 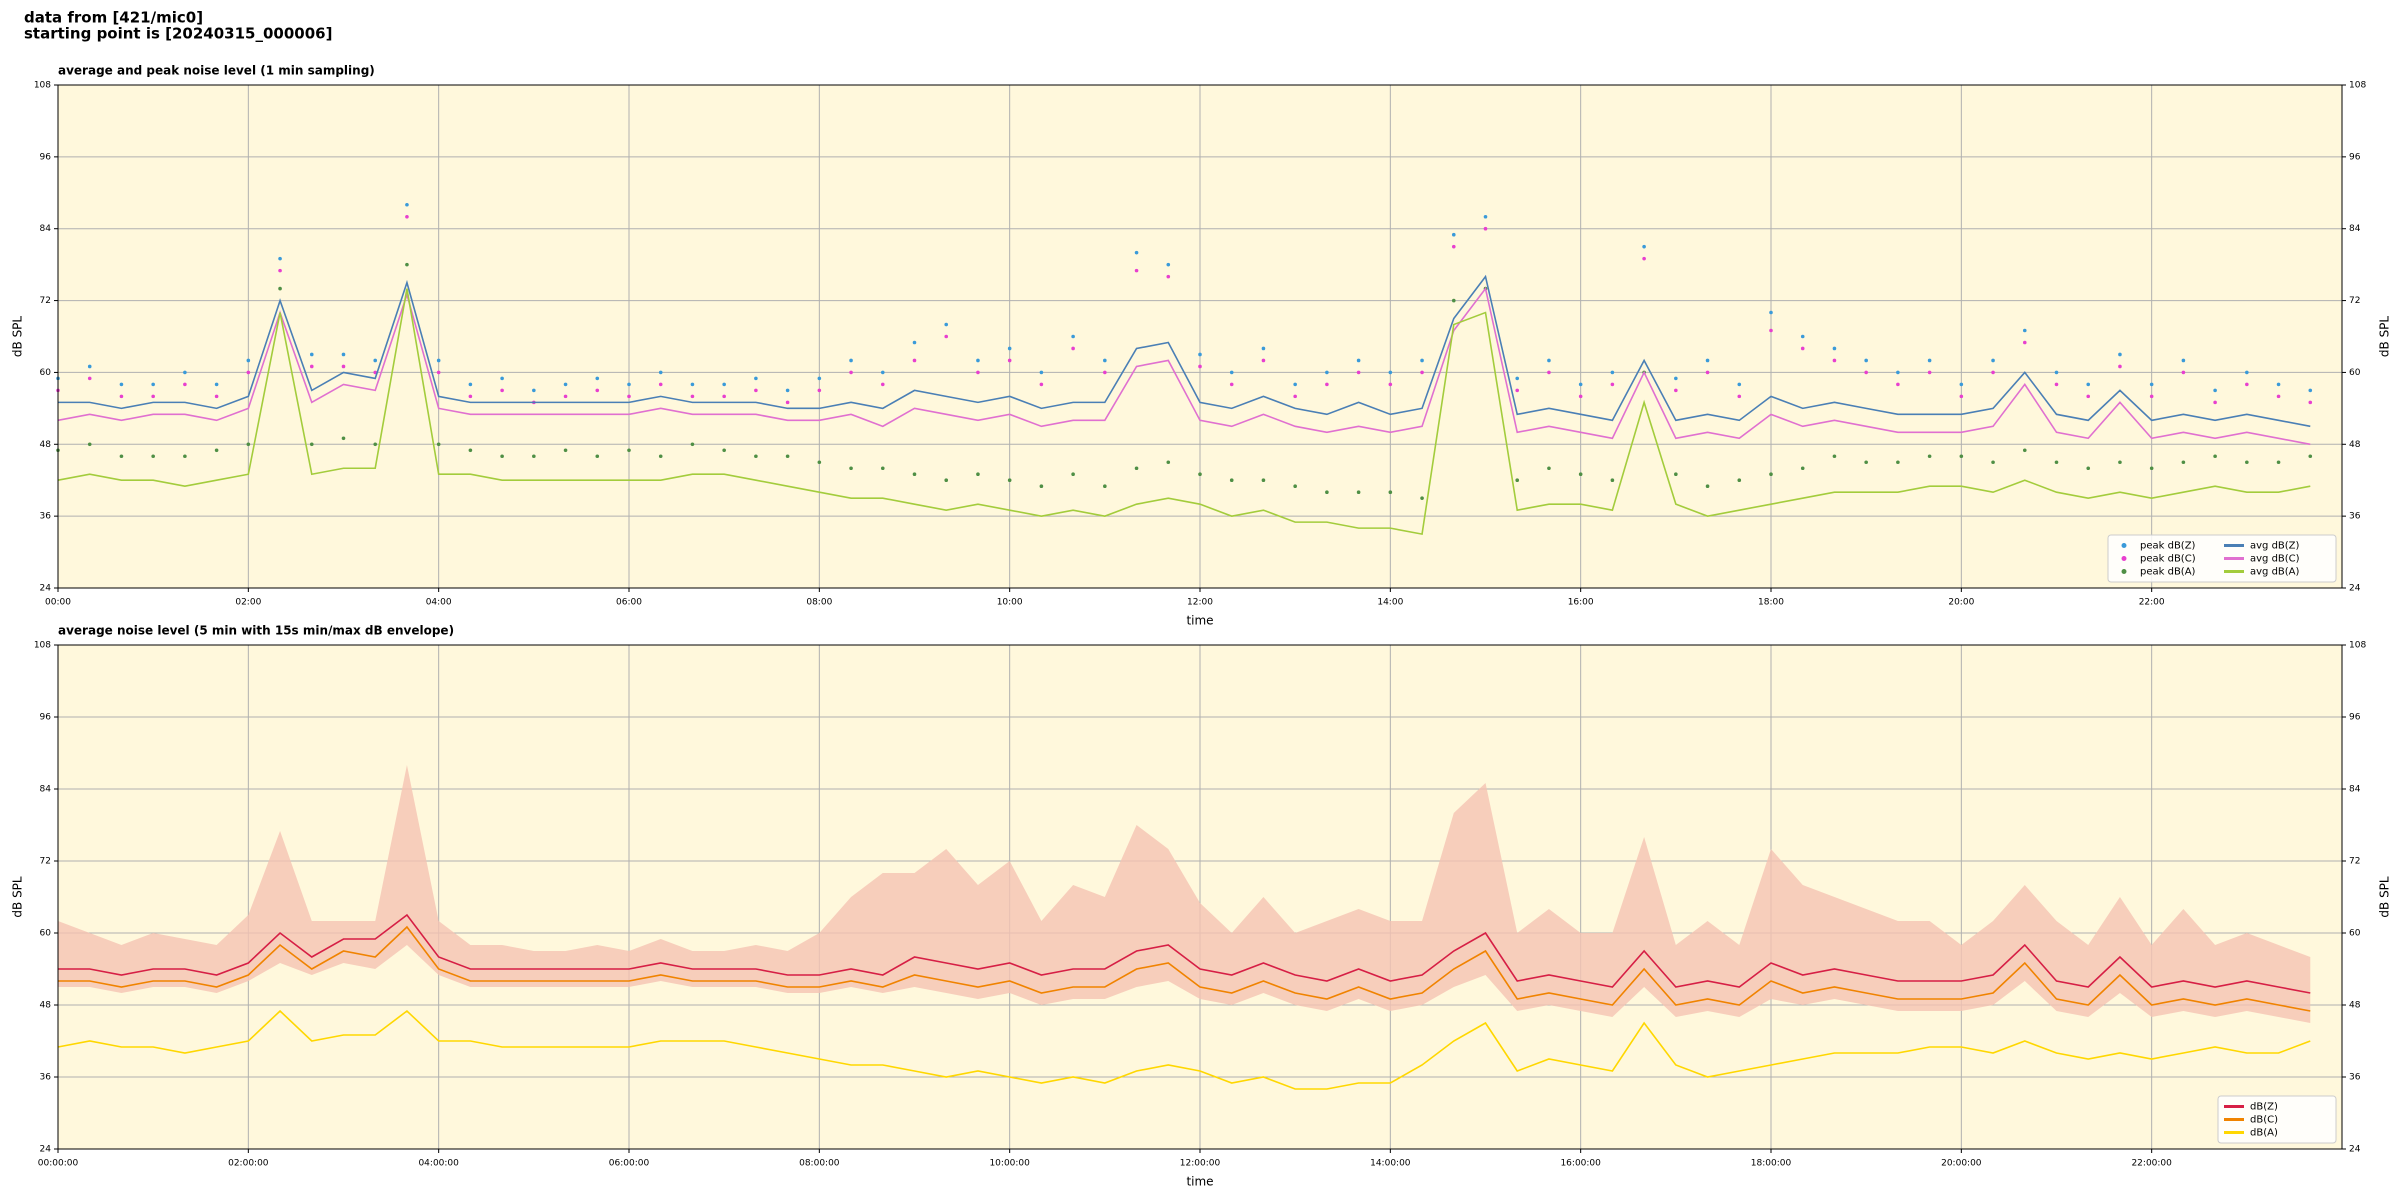 I want to click on legend-label: avg dB(A), so click(x=2275, y=572).